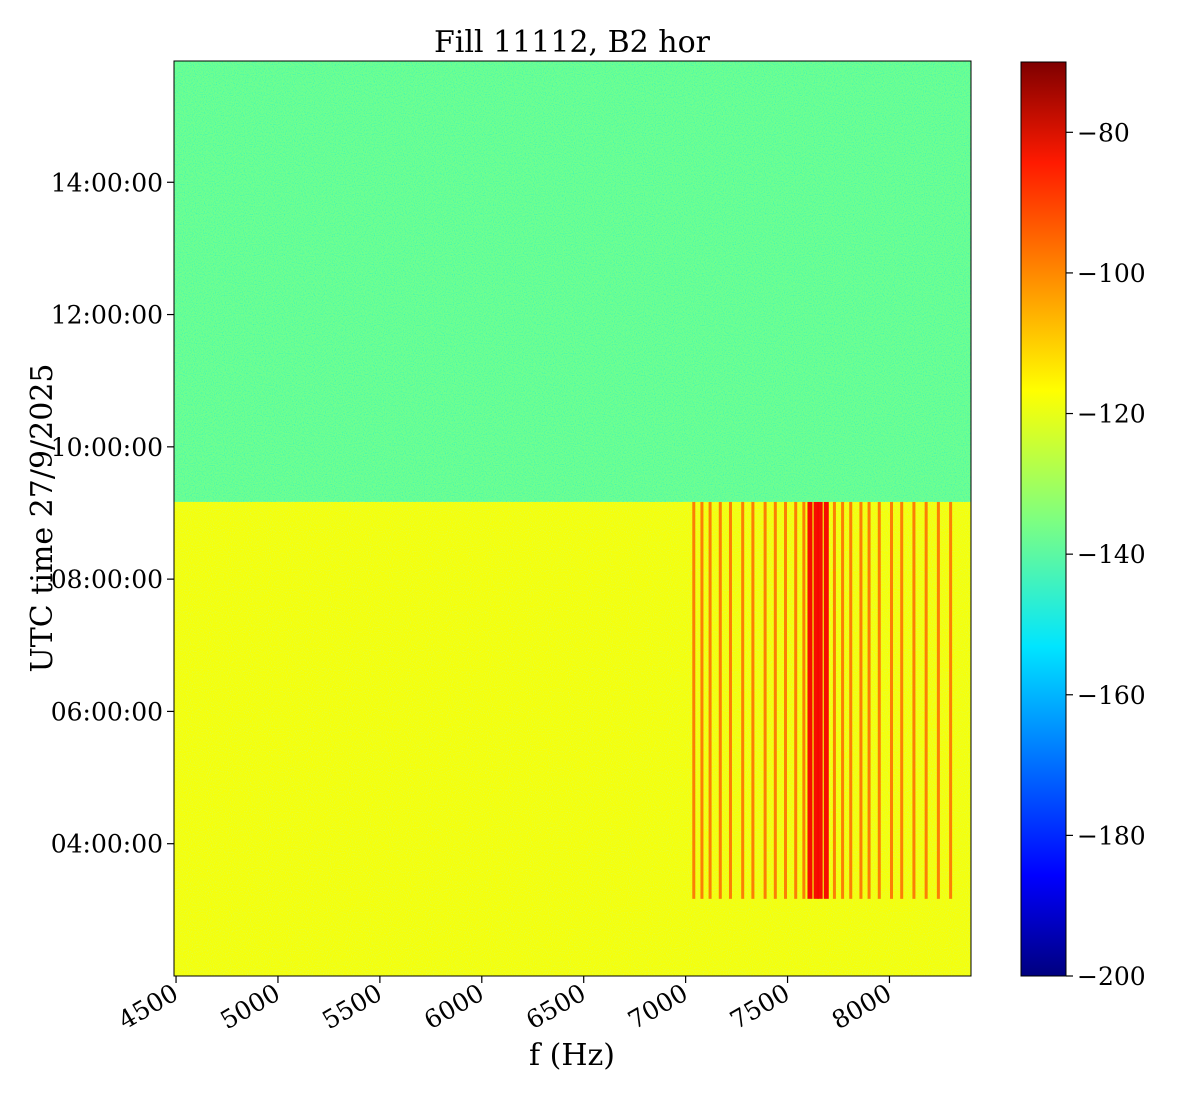  Describe the element at coordinates (107, 315) in the screenshot. I see `y-tick-label: 12:00:00` at that location.